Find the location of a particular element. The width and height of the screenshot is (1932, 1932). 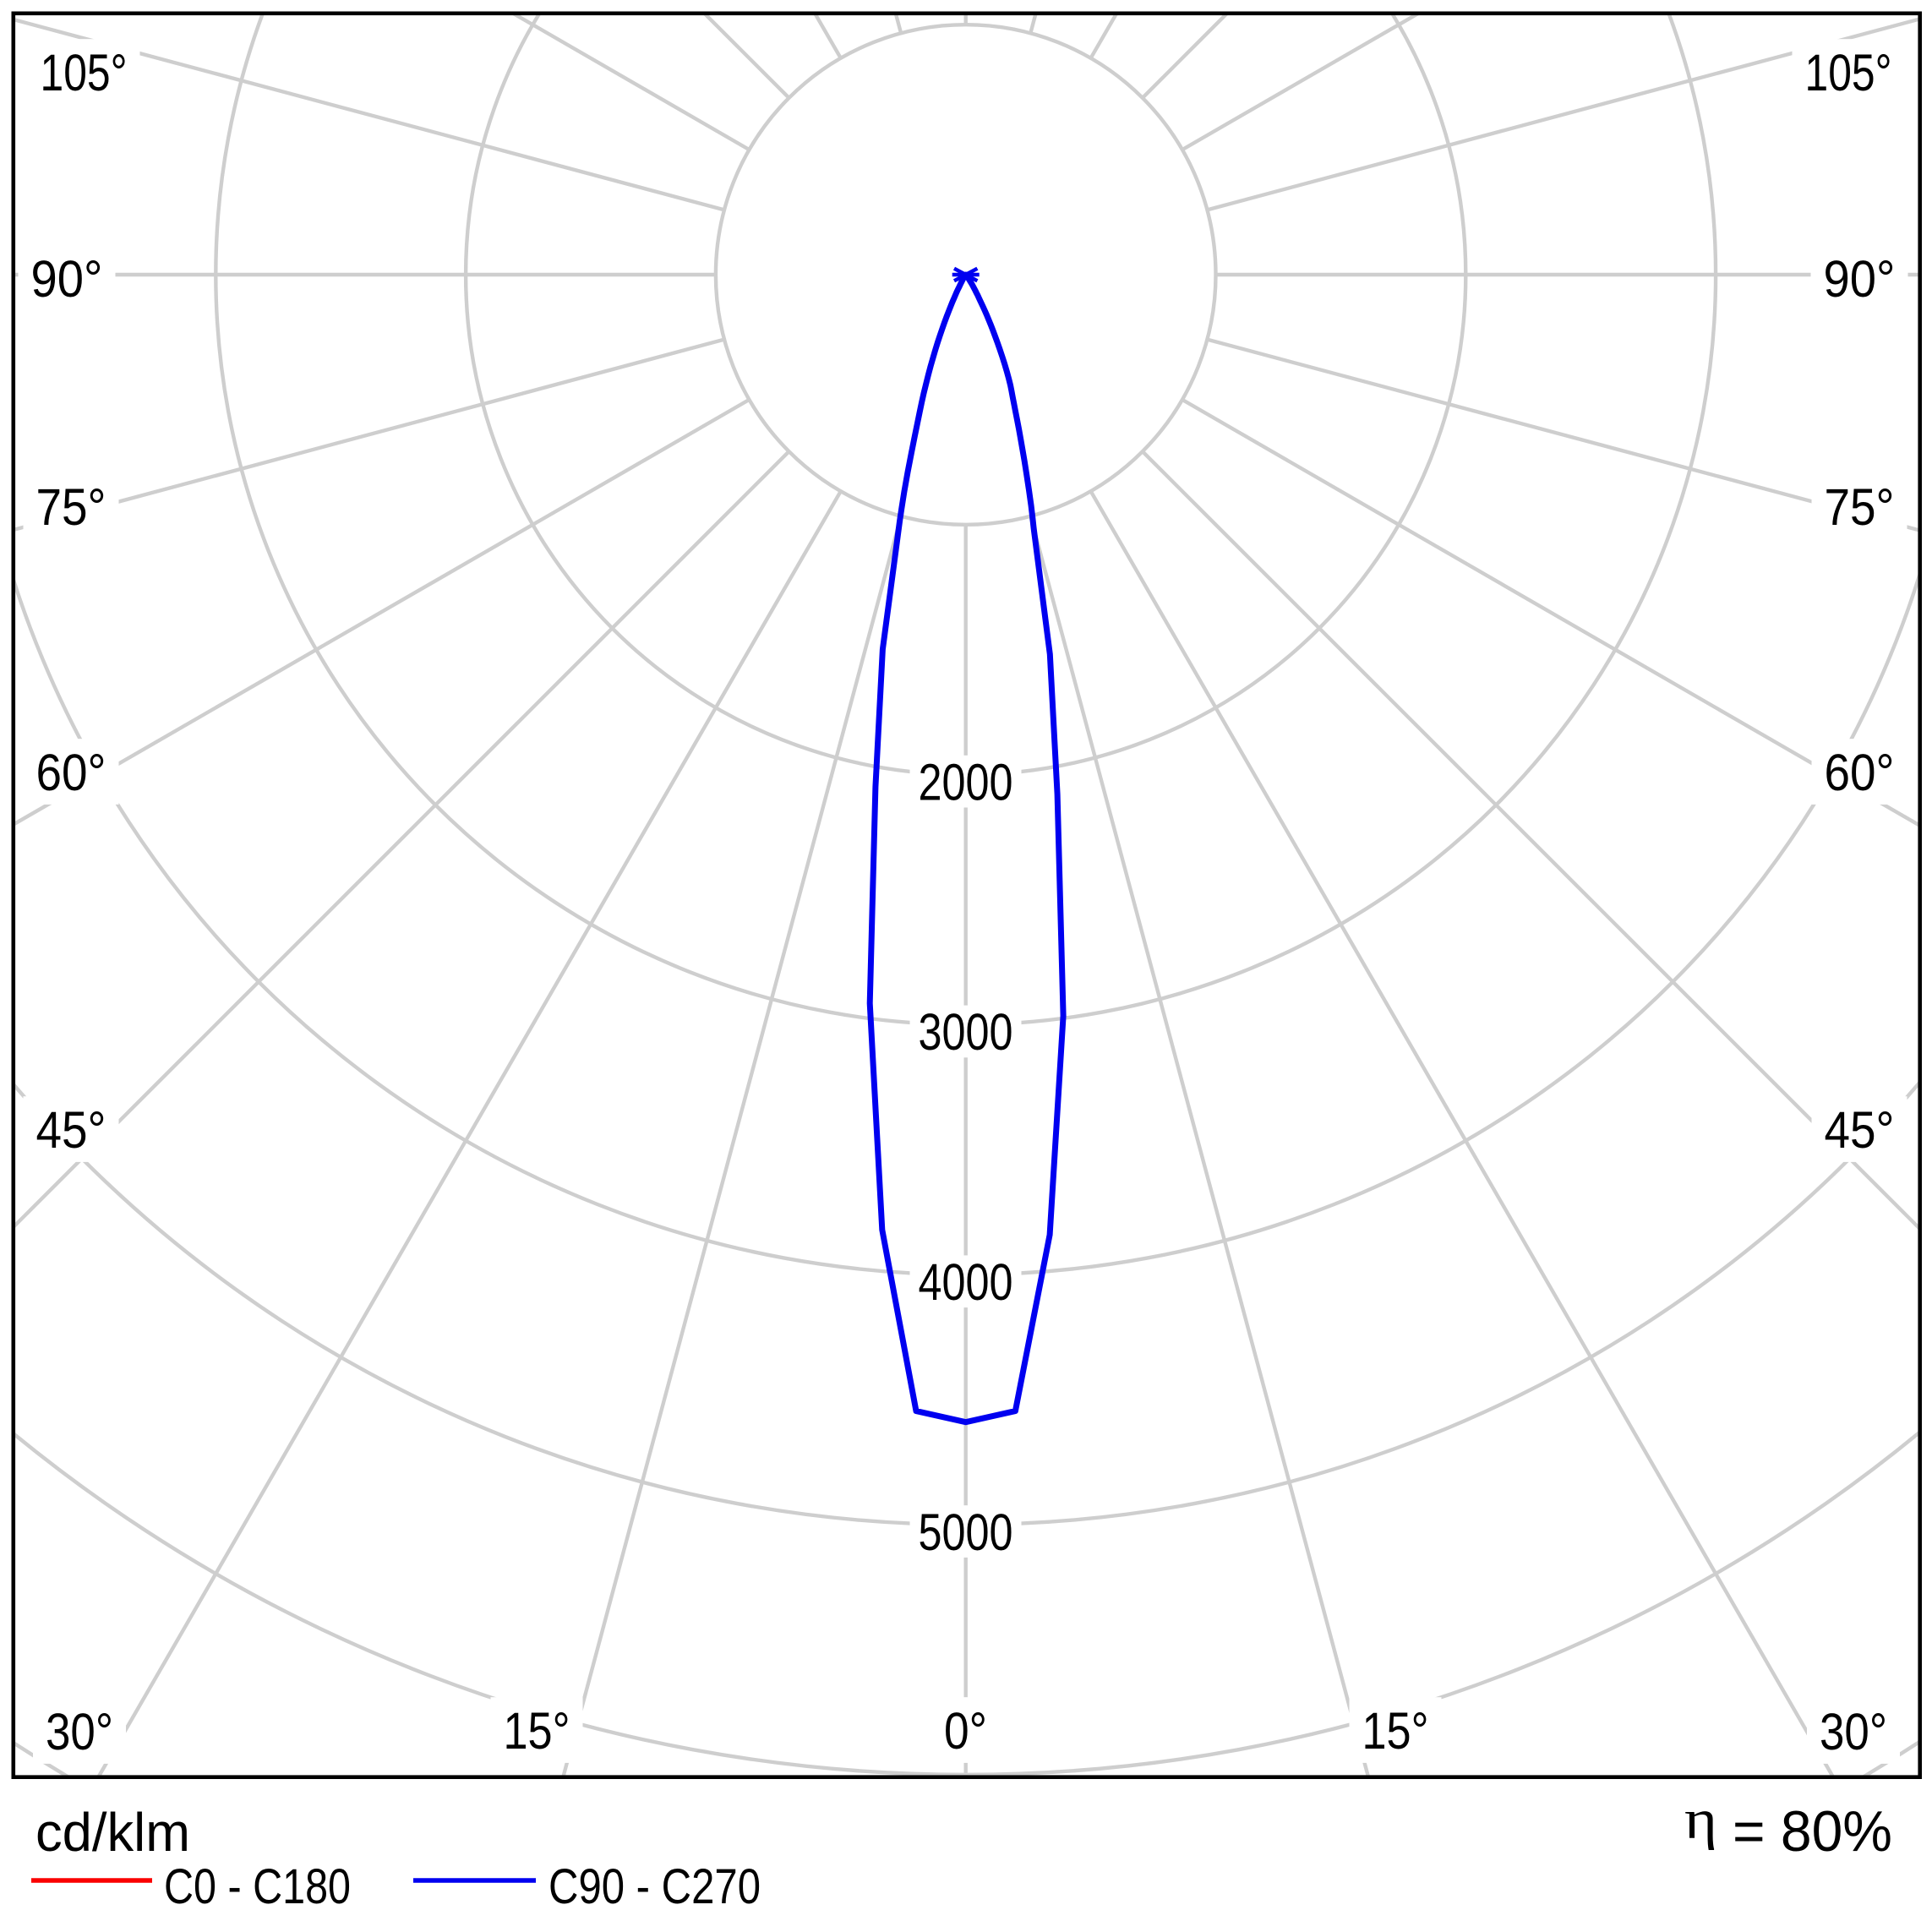

svg-text: C90 - C270 is located at coordinates (654, 1887).